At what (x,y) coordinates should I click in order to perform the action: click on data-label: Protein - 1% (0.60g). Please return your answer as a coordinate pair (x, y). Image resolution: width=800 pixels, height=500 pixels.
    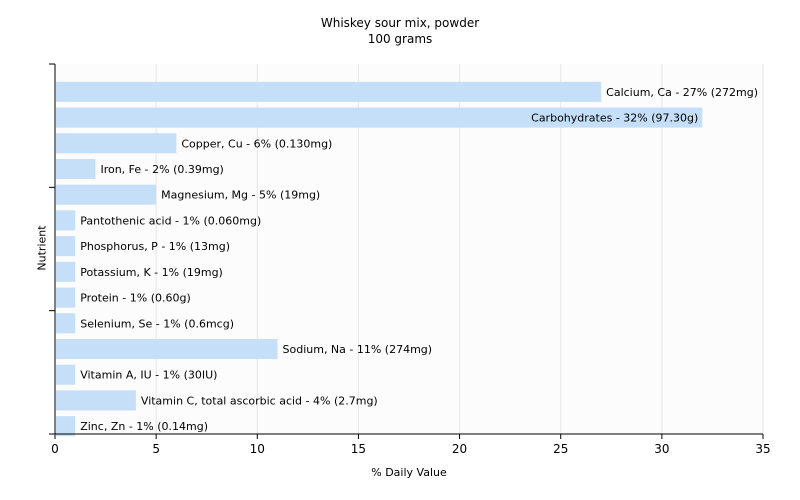
    Looking at the image, I should click on (135, 298).